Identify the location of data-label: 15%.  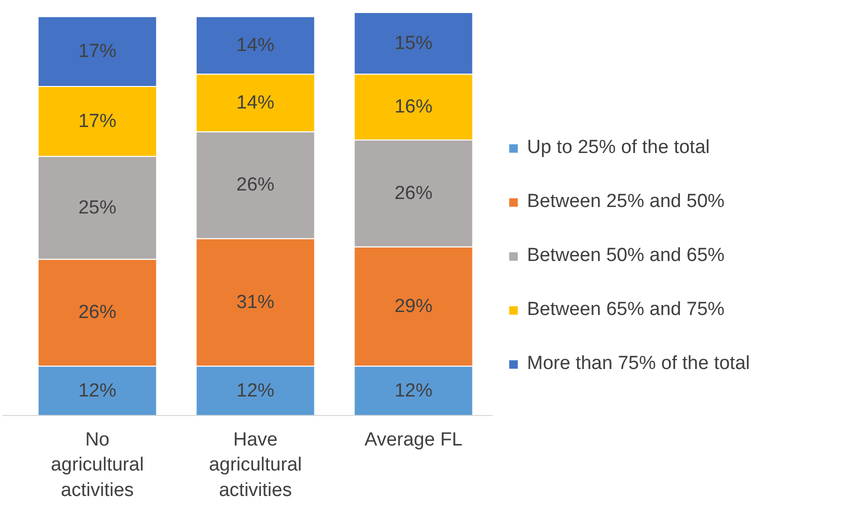
(413, 43).